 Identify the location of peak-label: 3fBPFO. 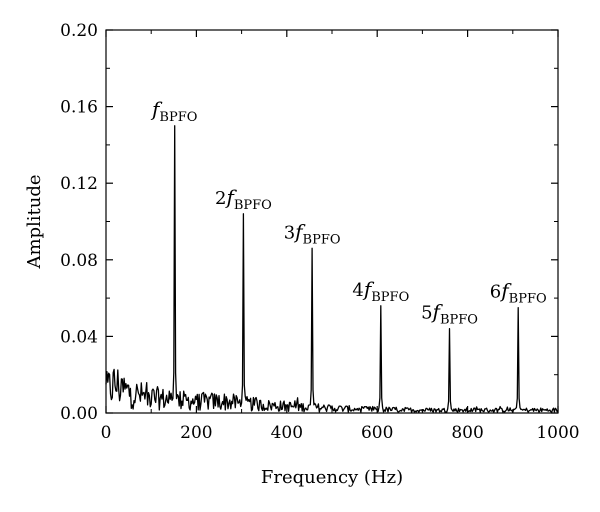
(312, 233).